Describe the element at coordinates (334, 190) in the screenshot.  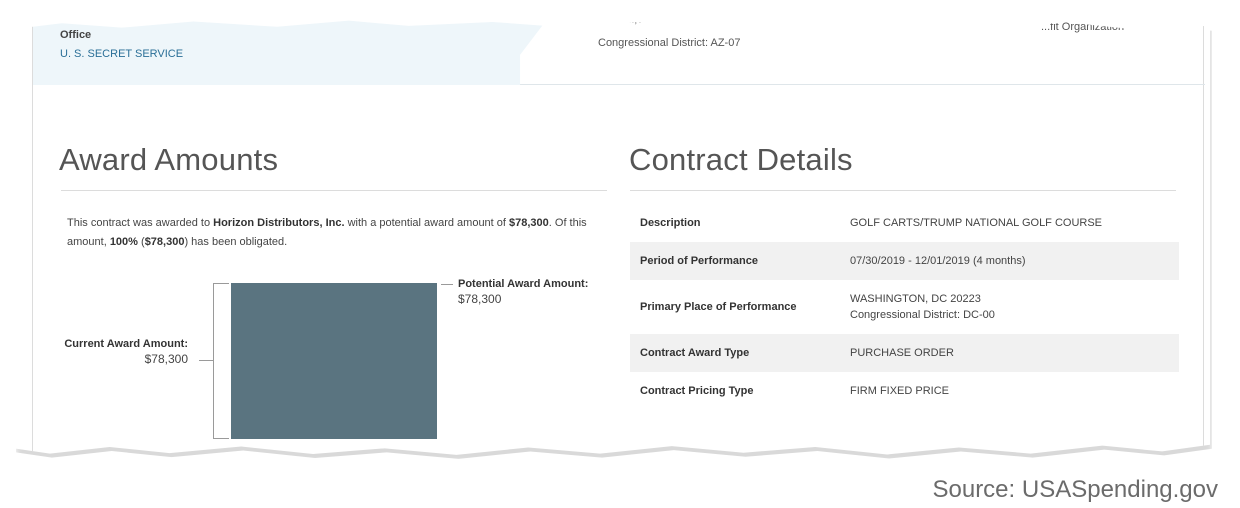
I see `award-heading-divider` at that location.